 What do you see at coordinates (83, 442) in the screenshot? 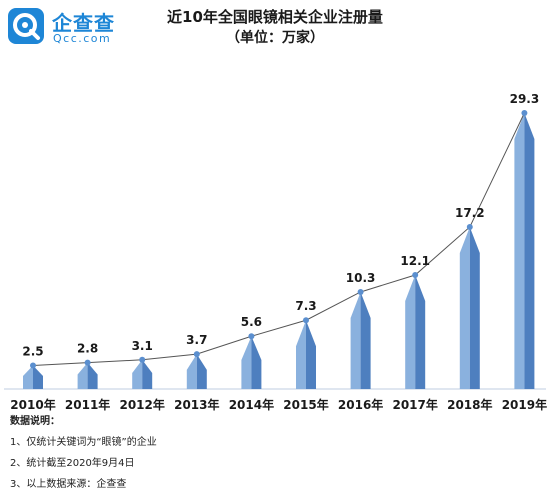
I see `note-item-1: 1、仅统计关键词为“眼镜”的企业` at bounding box center [83, 442].